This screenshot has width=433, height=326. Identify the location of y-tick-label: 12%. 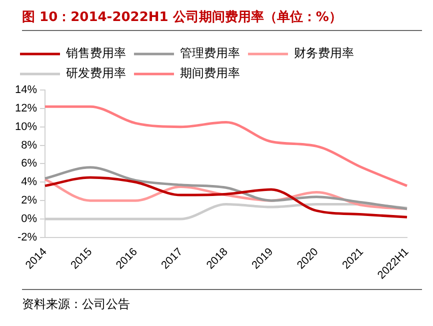
(26, 108).